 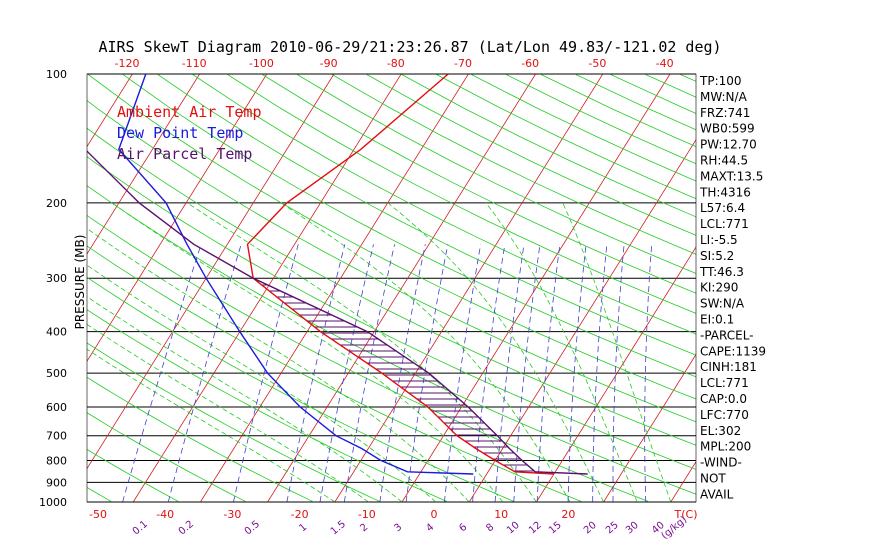 I want to click on stat-line: TH:4316, so click(x=725, y=192).